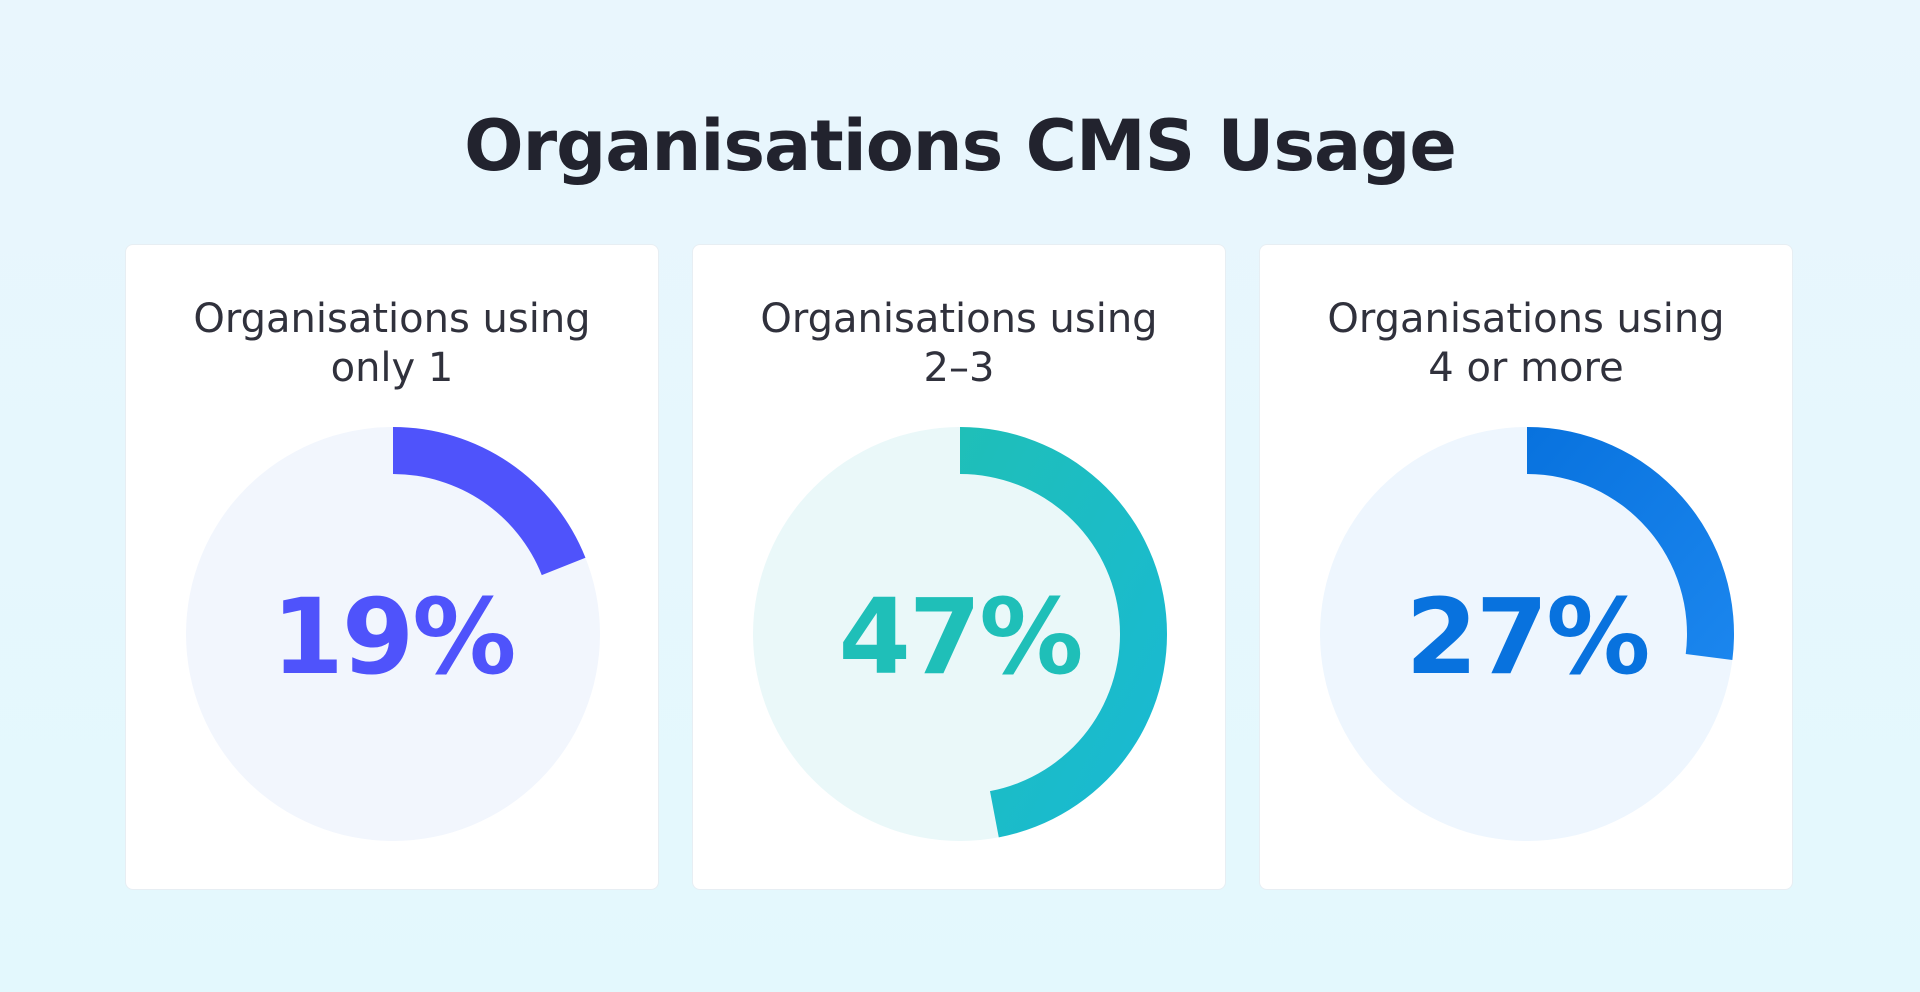 This screenshot has height=992, width=1920. I want to click on donut-value-label: 27%, so click(1527, 637).